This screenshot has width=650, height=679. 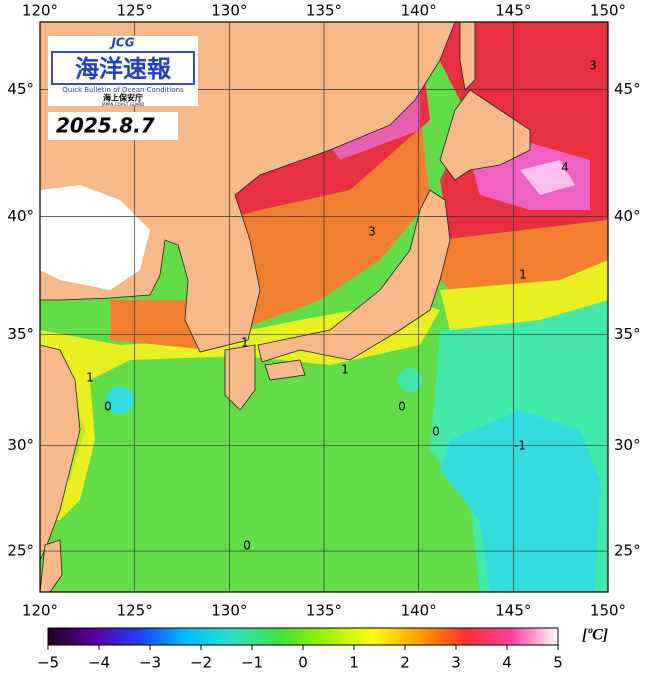 What do you see at coordinates (354, 663) in the screenshot?
I see `colorbar-tick-label: 1` at bounding box center [354, 663].